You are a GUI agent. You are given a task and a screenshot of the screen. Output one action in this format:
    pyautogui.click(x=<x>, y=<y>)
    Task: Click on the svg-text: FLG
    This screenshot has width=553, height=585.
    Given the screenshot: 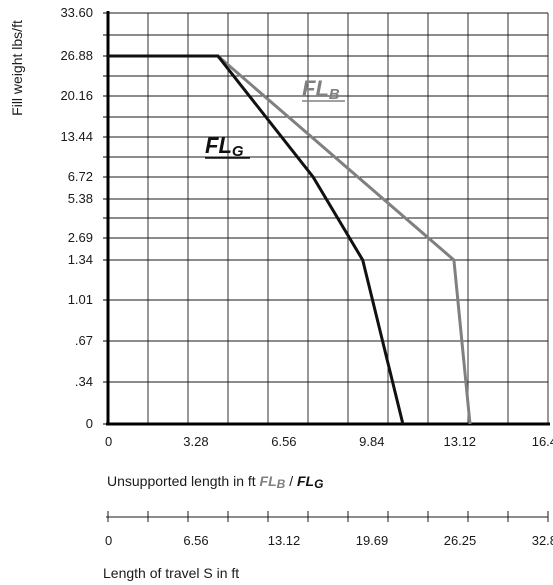 What is the action you would take?
    pyautogui.click(x=224, y=146)
    